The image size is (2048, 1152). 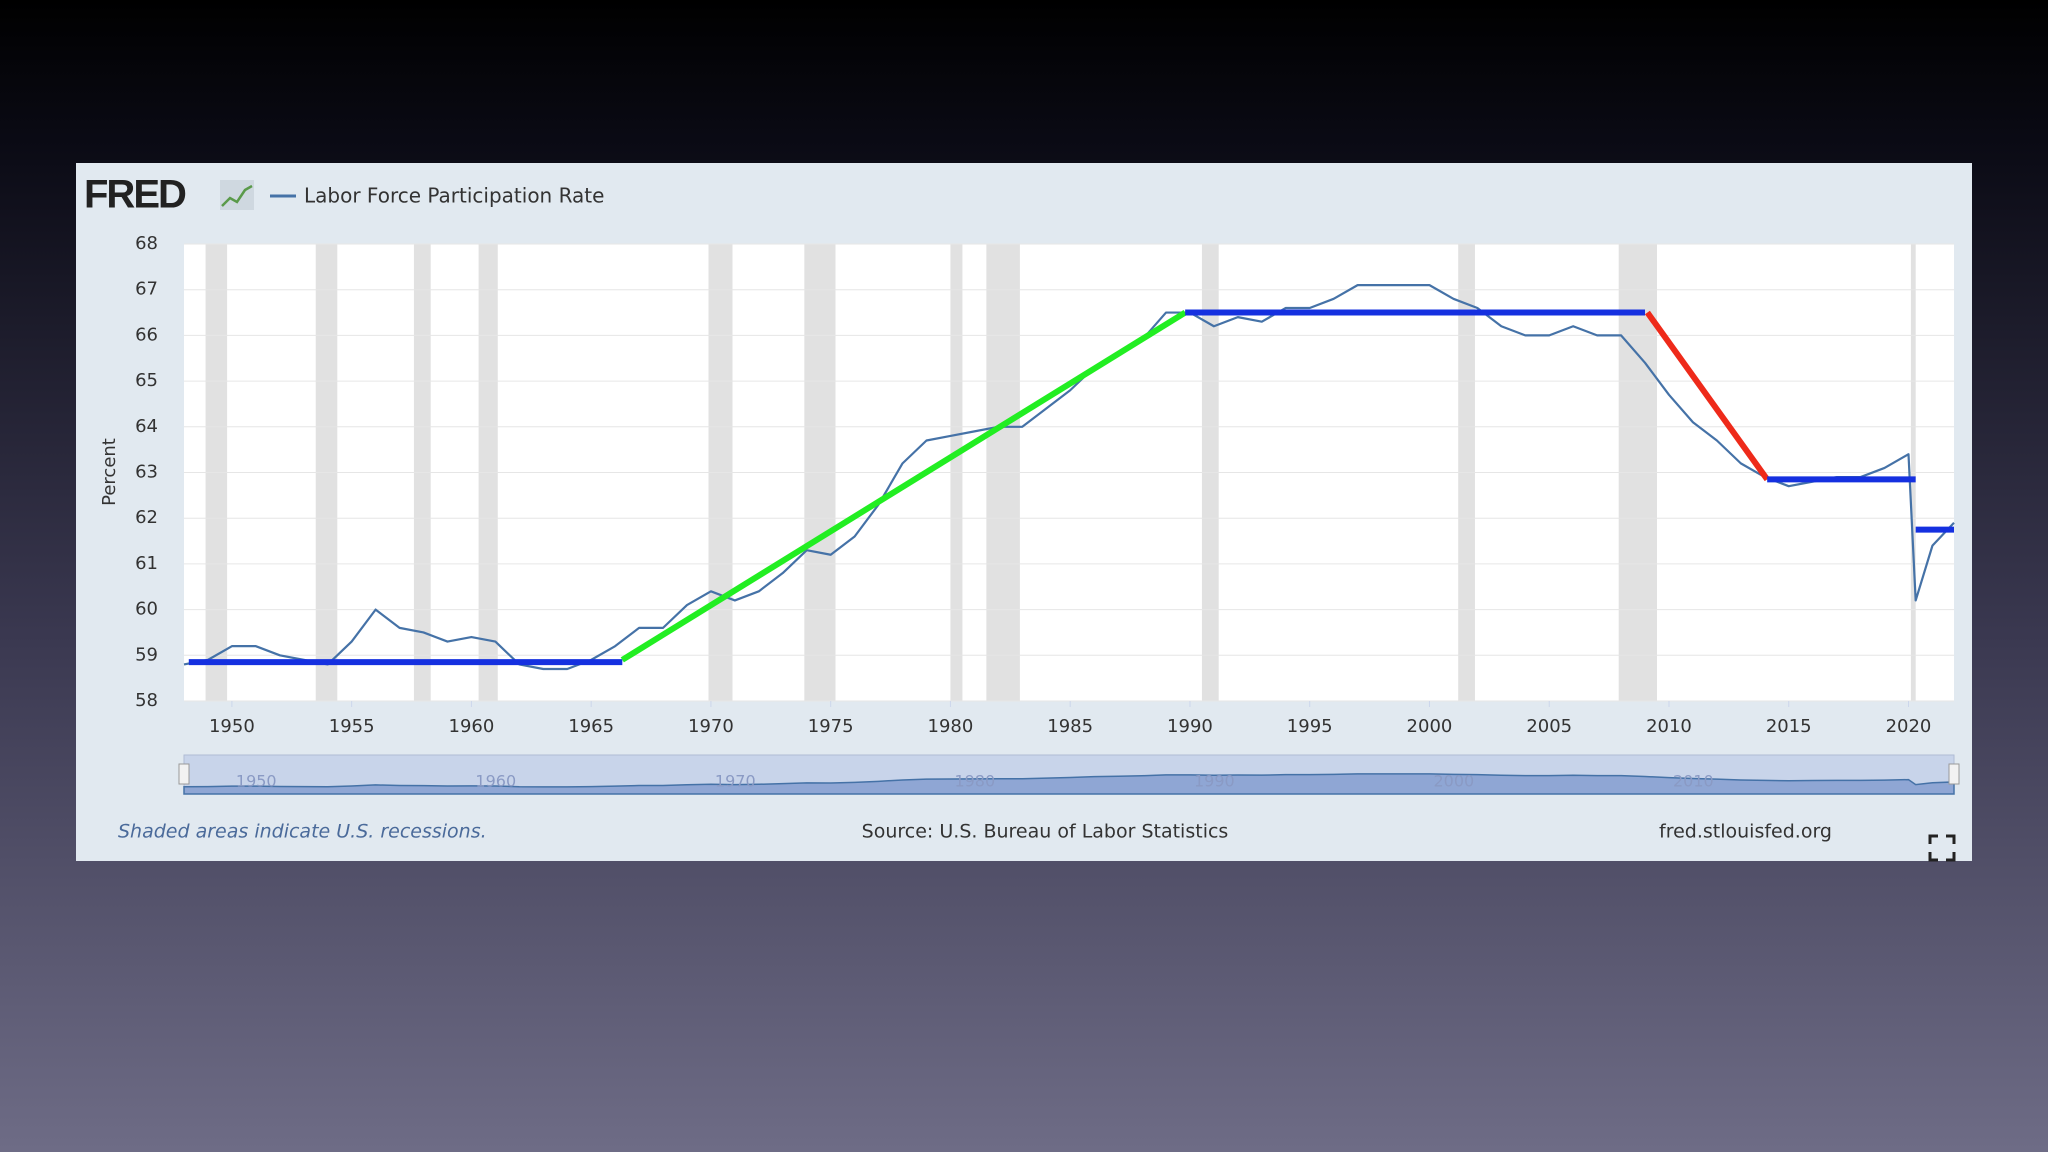 What do you see at coordinates (1430, 726) in the screenshot?
I see `x-tick-label: 2000` at bounding box center [1430, 726].